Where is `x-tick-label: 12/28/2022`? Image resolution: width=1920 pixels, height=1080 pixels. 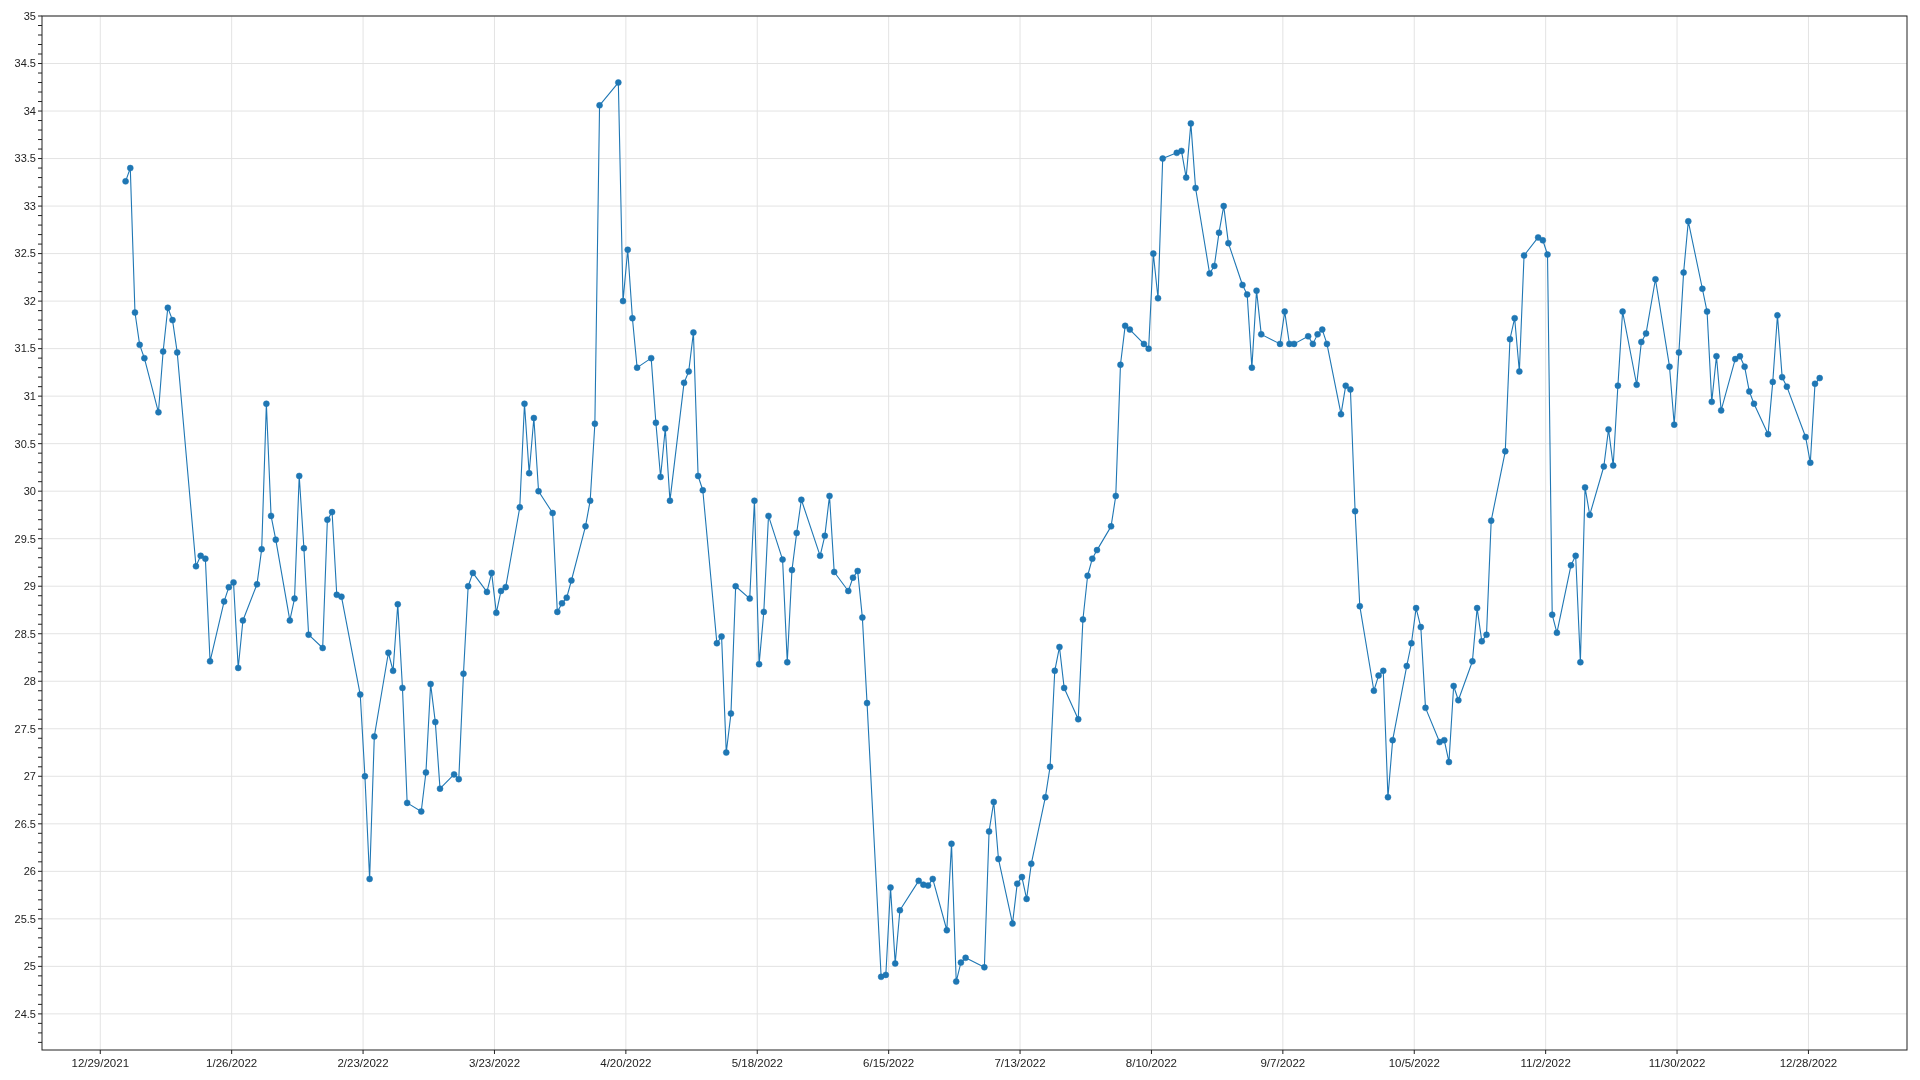 x-tick-label: 12/28/2022 is located at coordinates (1808, 1063).